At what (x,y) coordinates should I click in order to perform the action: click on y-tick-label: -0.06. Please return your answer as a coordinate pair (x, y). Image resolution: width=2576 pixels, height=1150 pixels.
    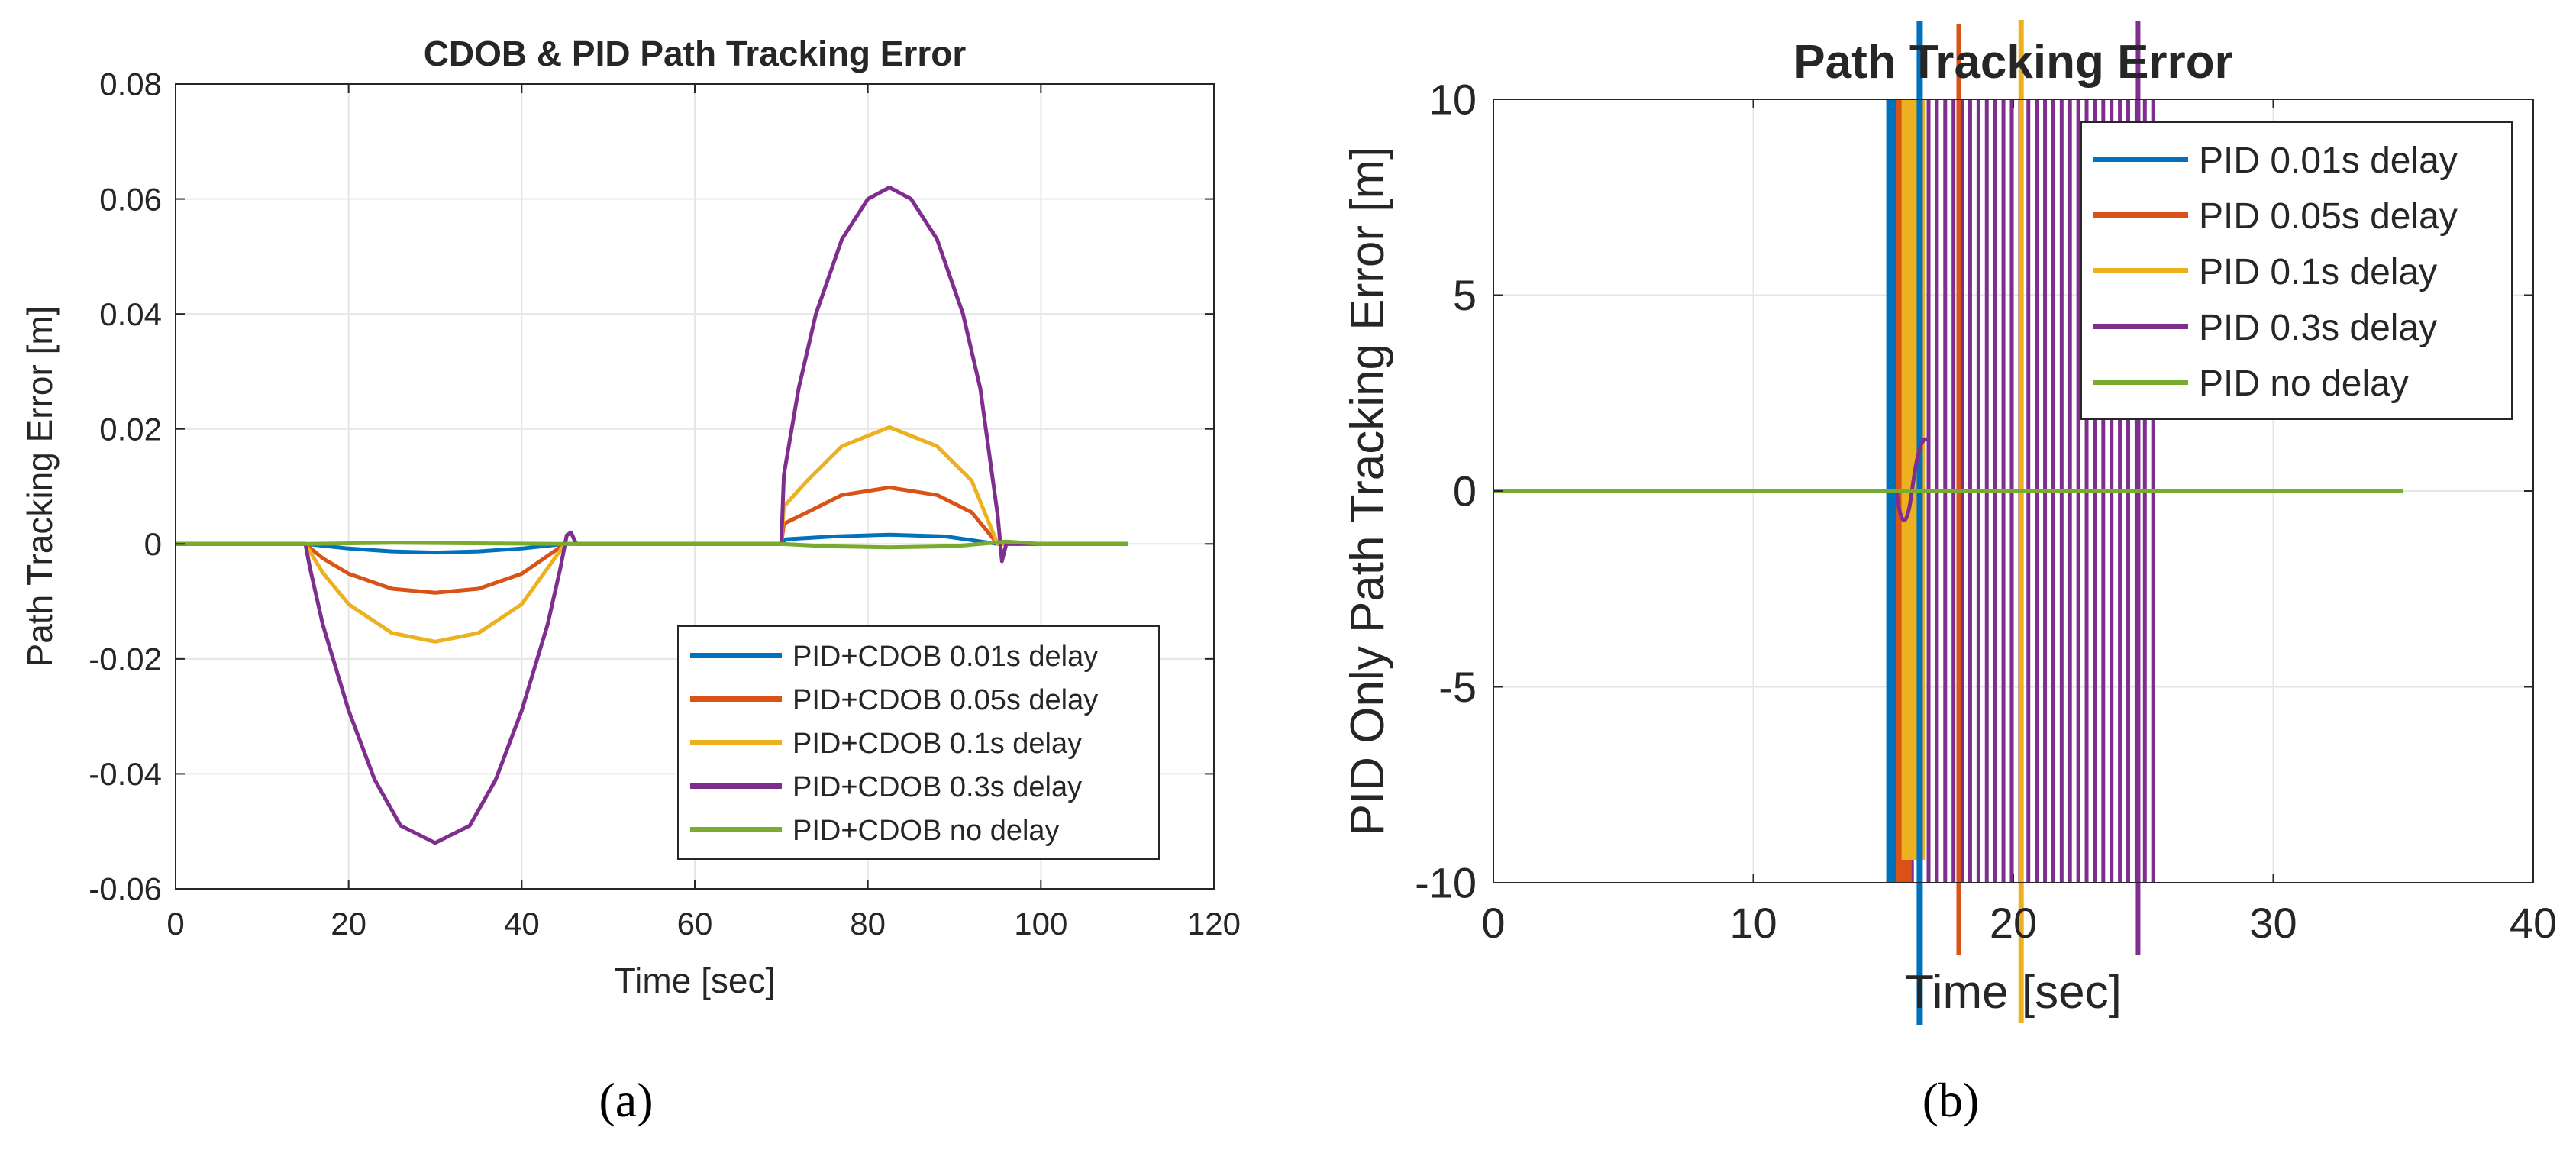
    Looking at the image, I should click on (125, 889).